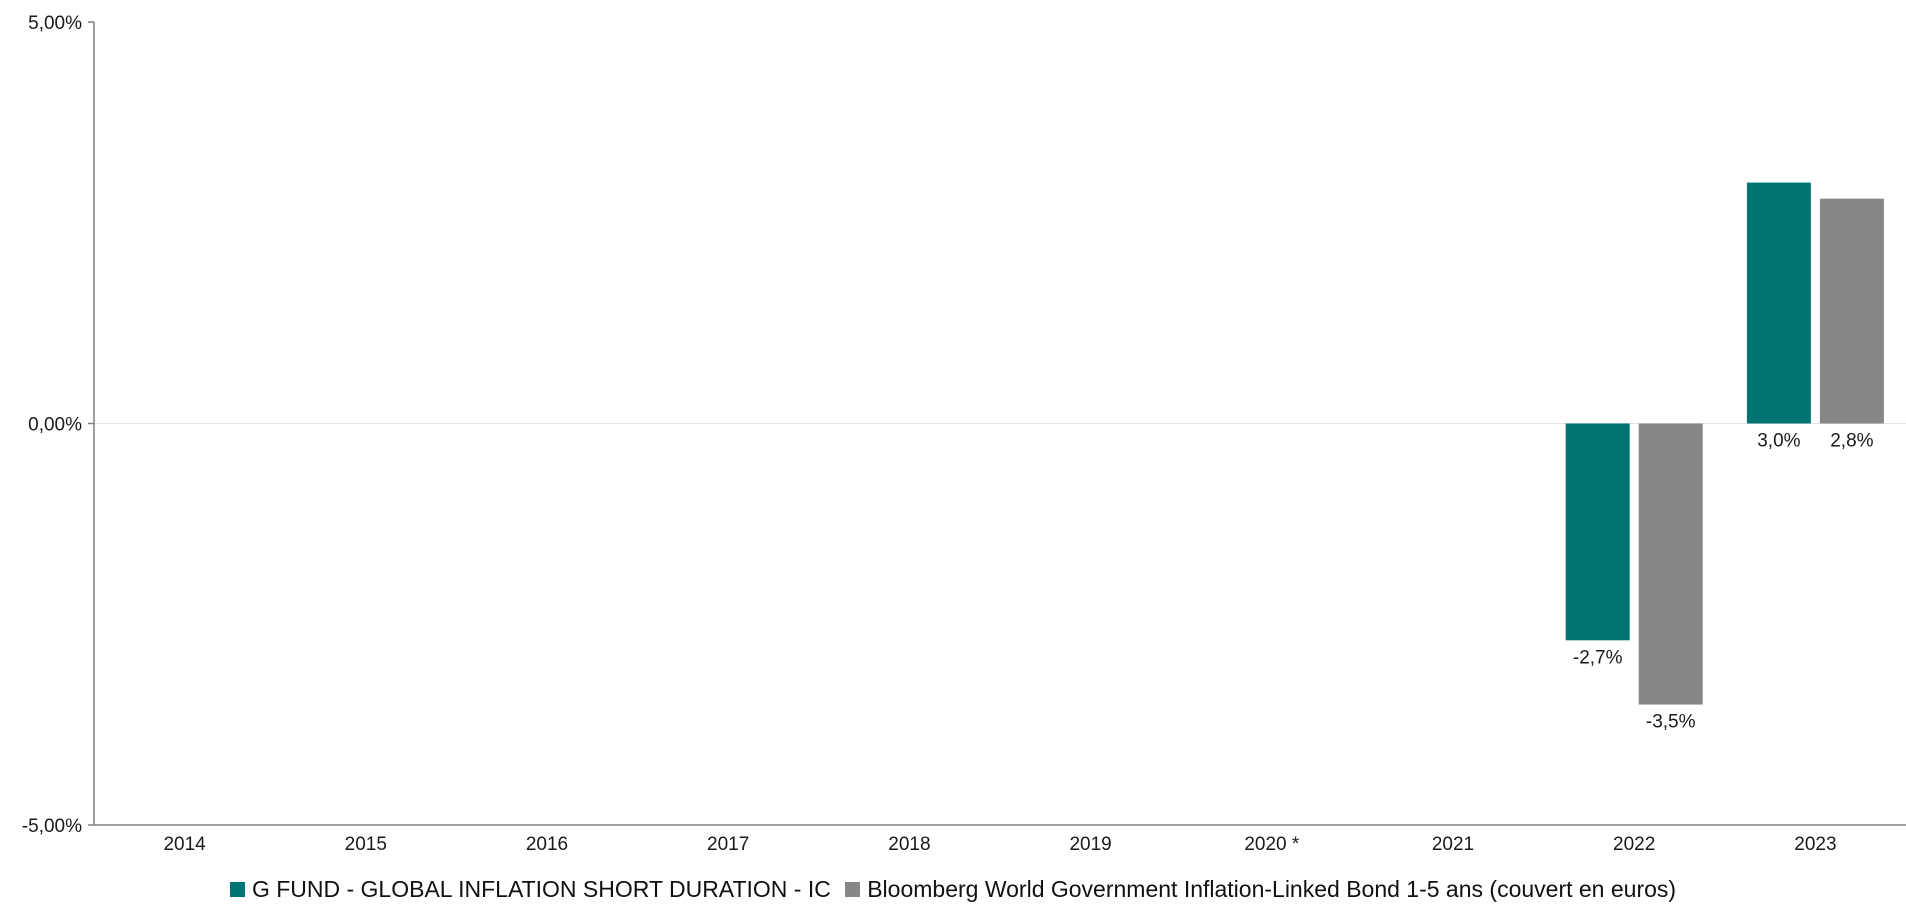  What do you see at coordinates (1671, 722) in the screenshot?
I see `data-label: -3,5%` at bounding box center [1671, 722].